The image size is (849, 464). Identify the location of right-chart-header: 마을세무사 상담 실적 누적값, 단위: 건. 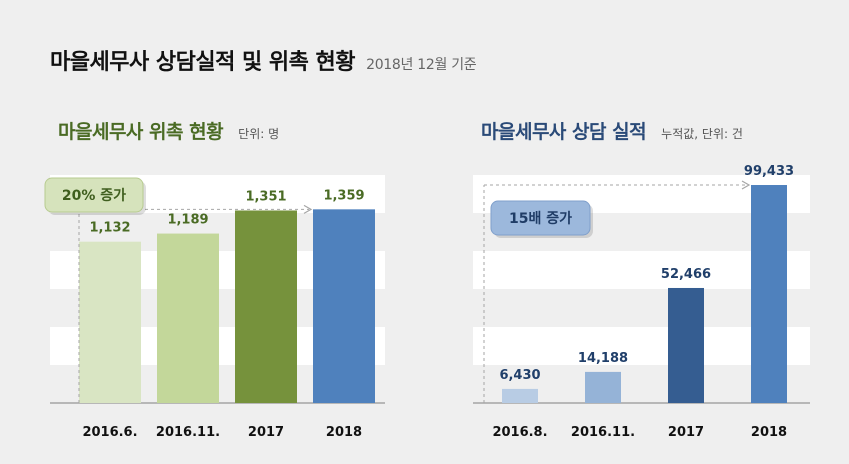
(612, 130).